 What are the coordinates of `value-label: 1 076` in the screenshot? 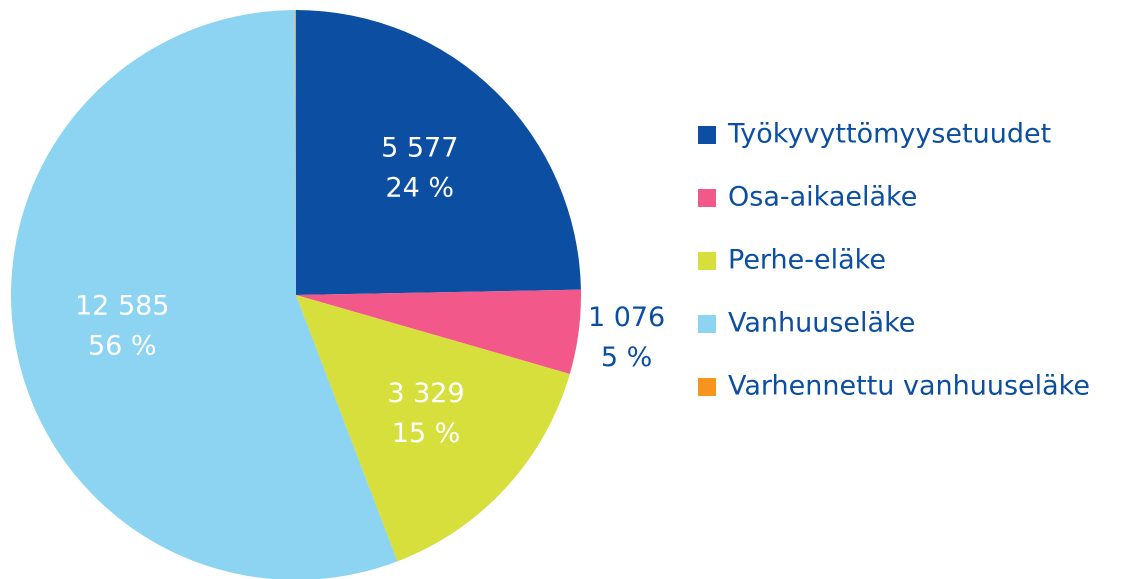 It's located at (626, 317).